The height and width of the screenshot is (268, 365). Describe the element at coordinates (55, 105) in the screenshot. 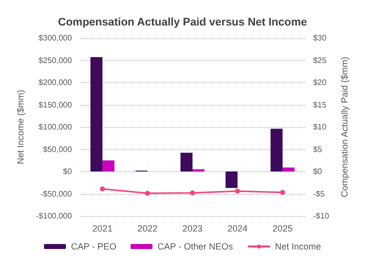

I see `y-tick-label: $150,000` at that location.